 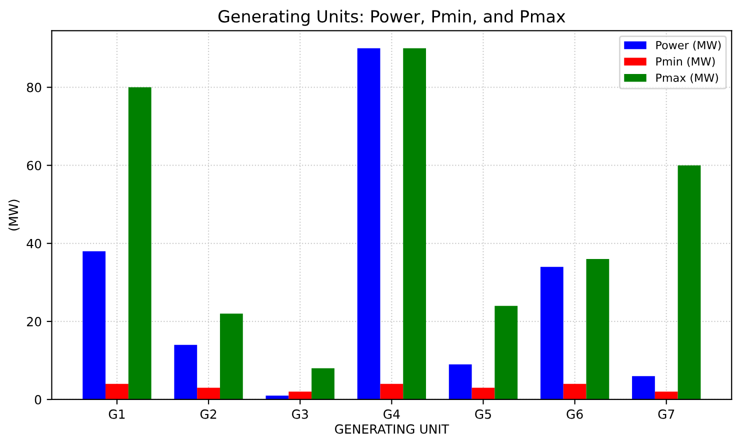 What do you see at coordinates (34, 87) in the screenshot?
I see `y-tick-label: 80` at bounding box center [34, 87].